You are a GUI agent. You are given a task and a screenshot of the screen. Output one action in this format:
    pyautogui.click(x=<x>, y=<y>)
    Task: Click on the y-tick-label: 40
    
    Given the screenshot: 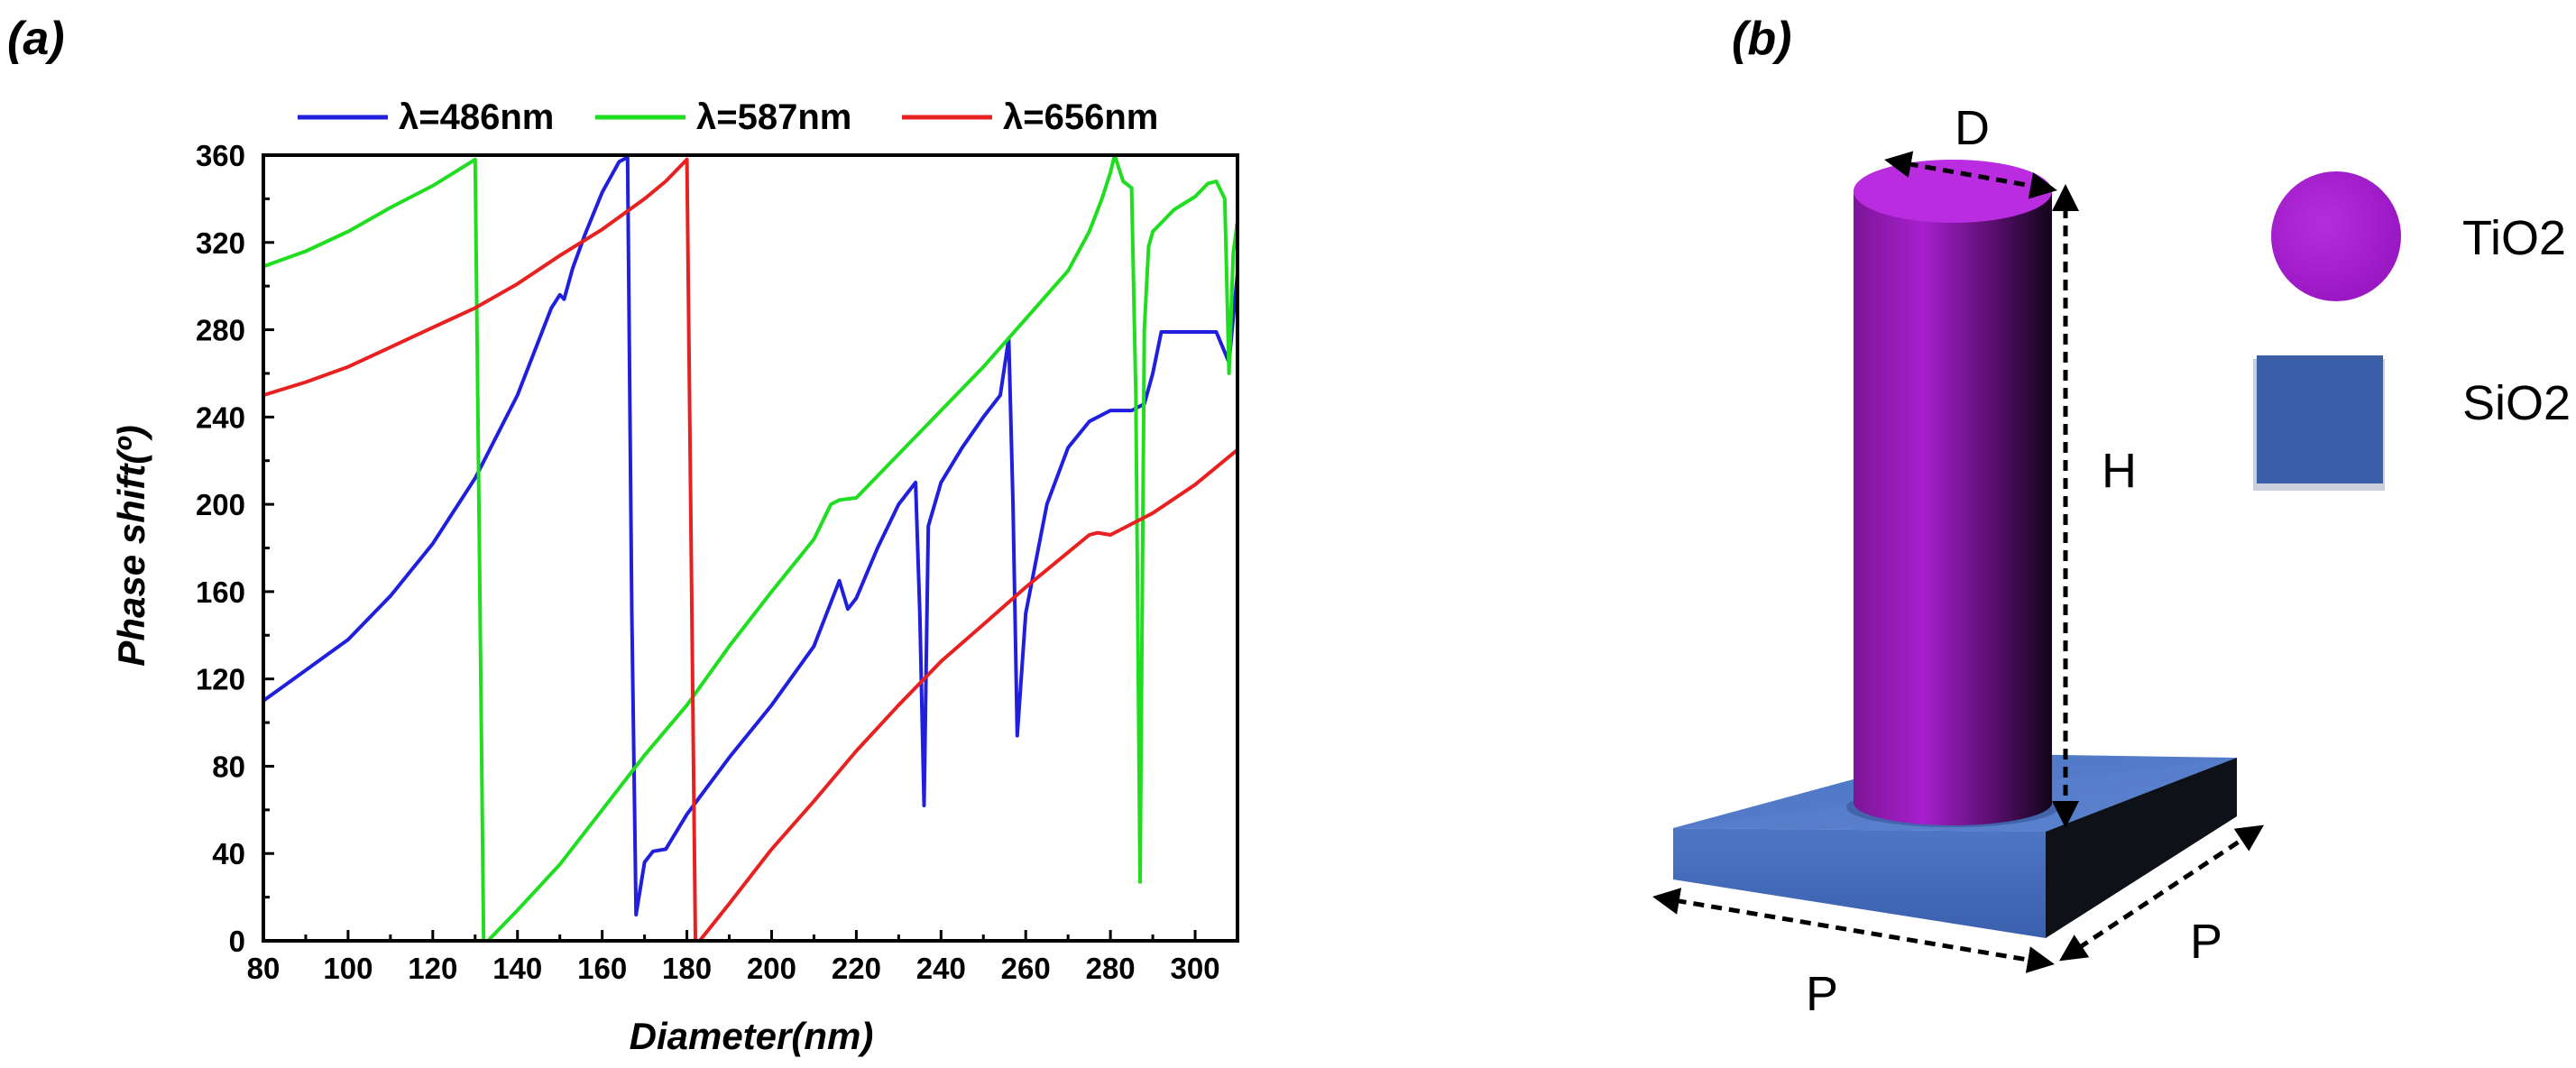 What is the action you would take?
    pyautogui.click(x=228, y=853)
    